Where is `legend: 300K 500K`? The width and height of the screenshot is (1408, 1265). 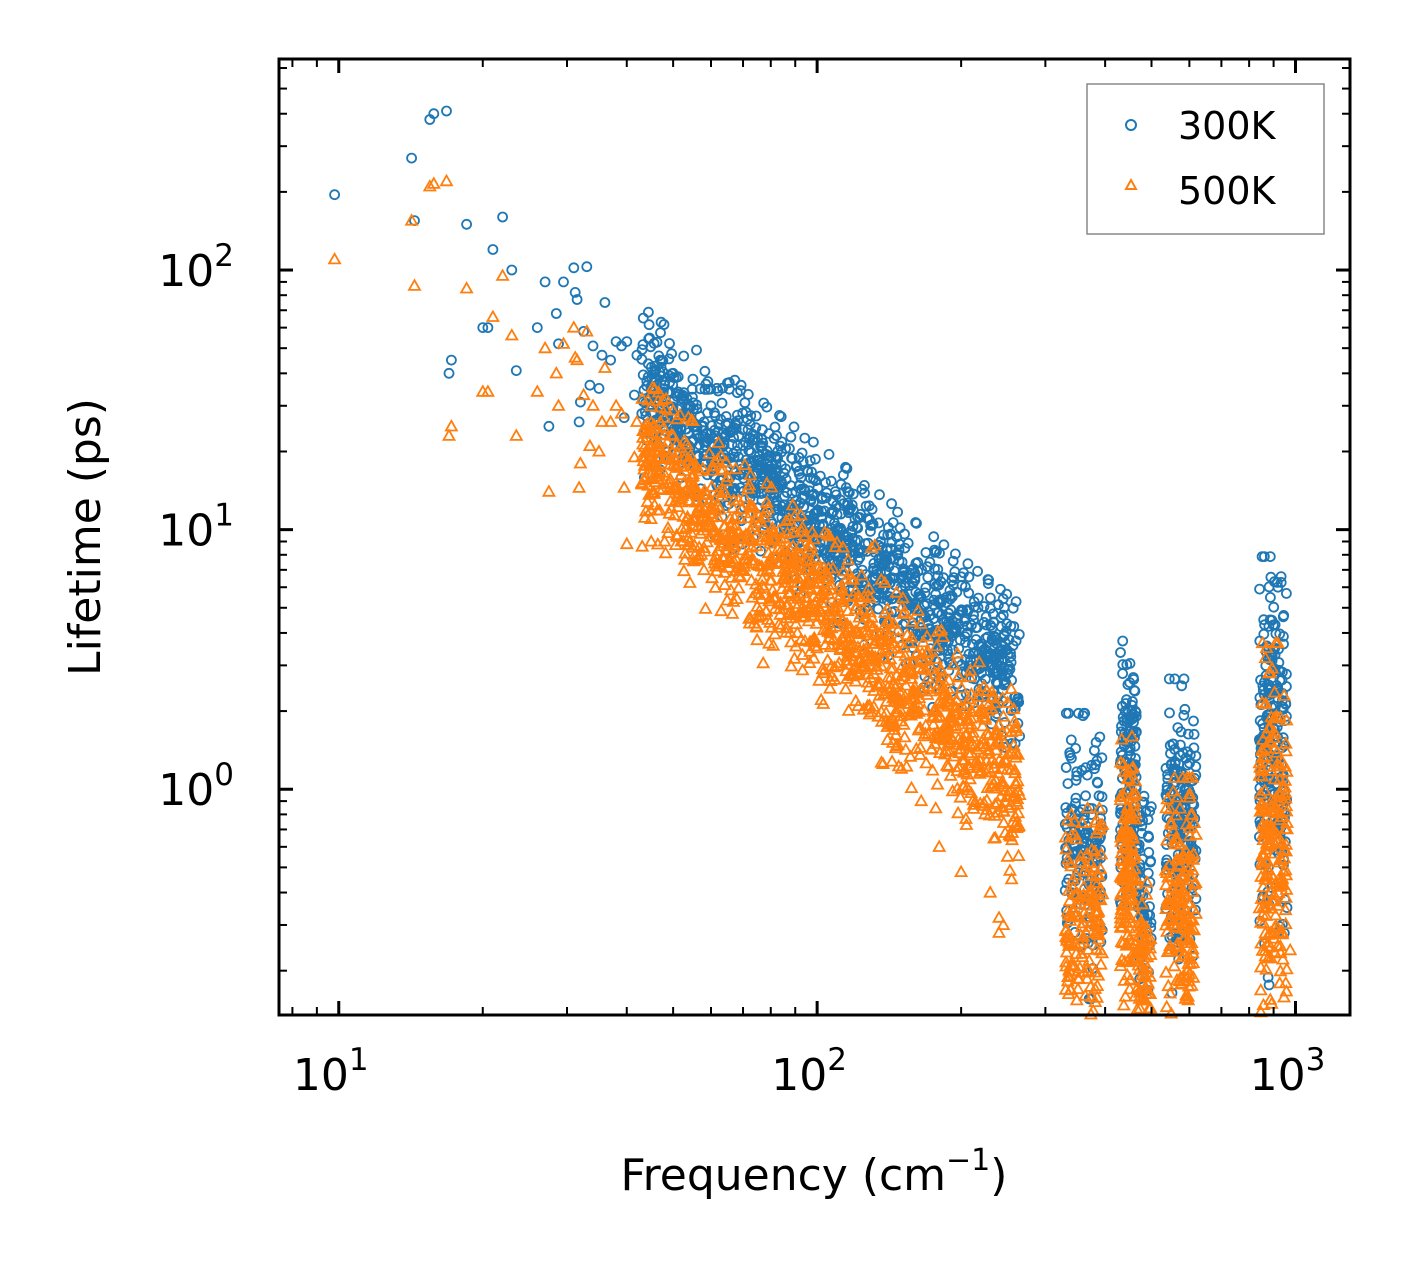
legend: 300K 500K is located at coordinates (1205, 159).